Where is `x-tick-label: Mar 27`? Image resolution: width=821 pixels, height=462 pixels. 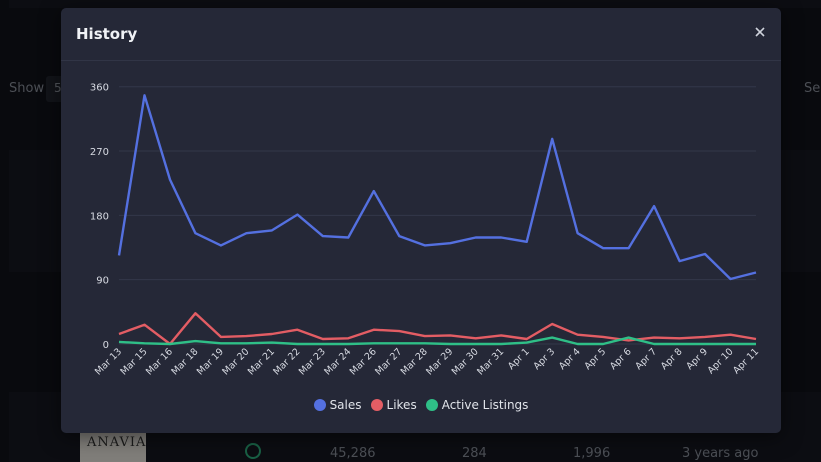 x-tick-label: Mar 27 is located at coordinates (388, 361).